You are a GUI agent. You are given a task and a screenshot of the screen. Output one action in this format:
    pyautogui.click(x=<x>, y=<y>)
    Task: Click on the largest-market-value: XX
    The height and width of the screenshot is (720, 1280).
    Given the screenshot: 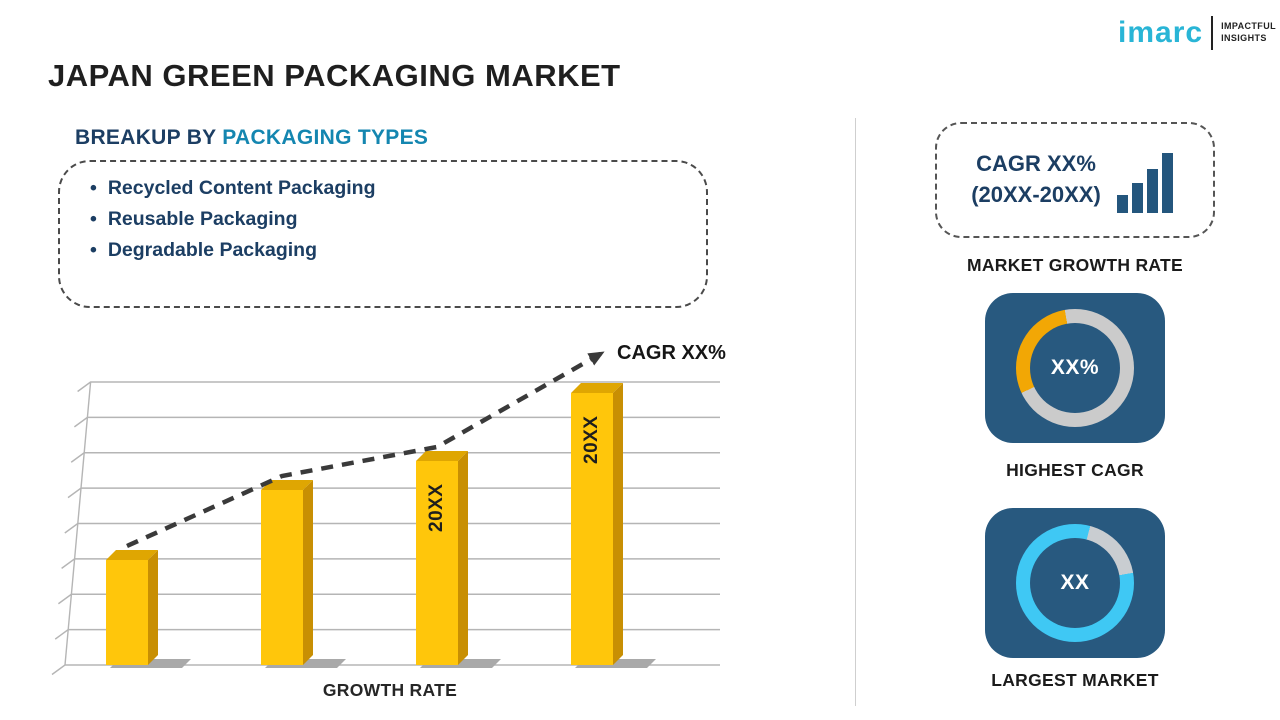 What is the action you would take?
    pyautogui.click(x=1075, y=583)
    